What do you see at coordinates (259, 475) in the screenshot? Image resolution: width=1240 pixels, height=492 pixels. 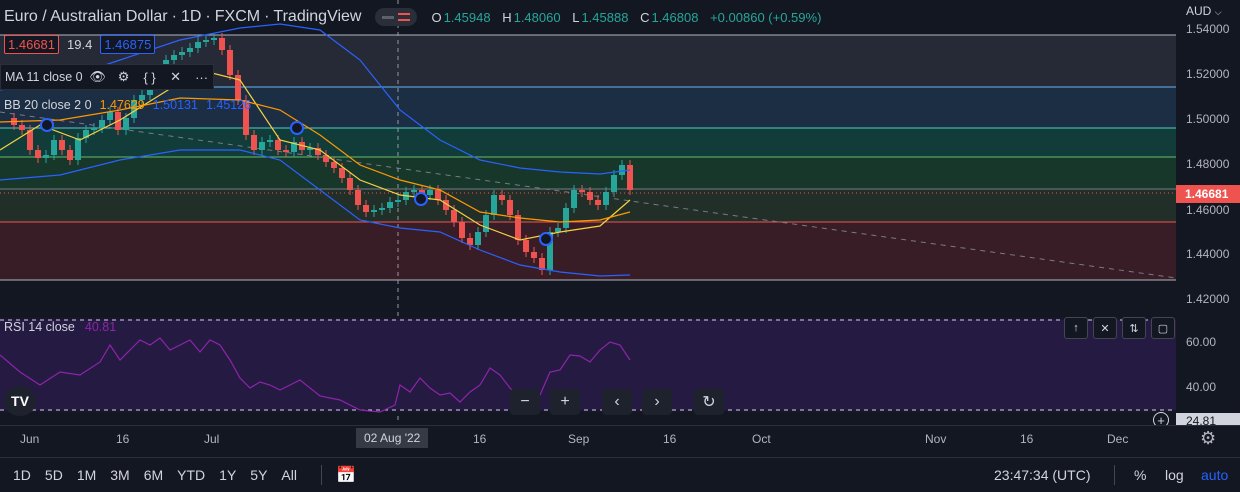 I see `range-5y: 5Y` at bounding box center [259, 475].